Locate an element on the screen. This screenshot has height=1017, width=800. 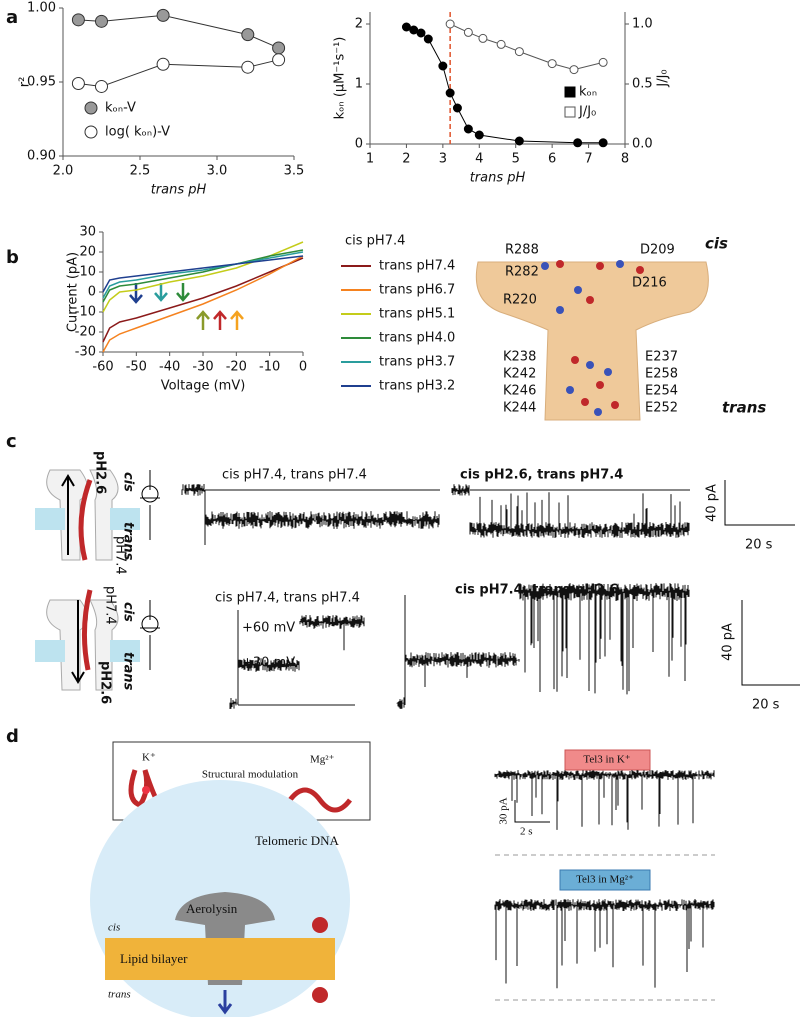
trace-title: Tel3 in K⁺ is located at coordinates (606, 760).